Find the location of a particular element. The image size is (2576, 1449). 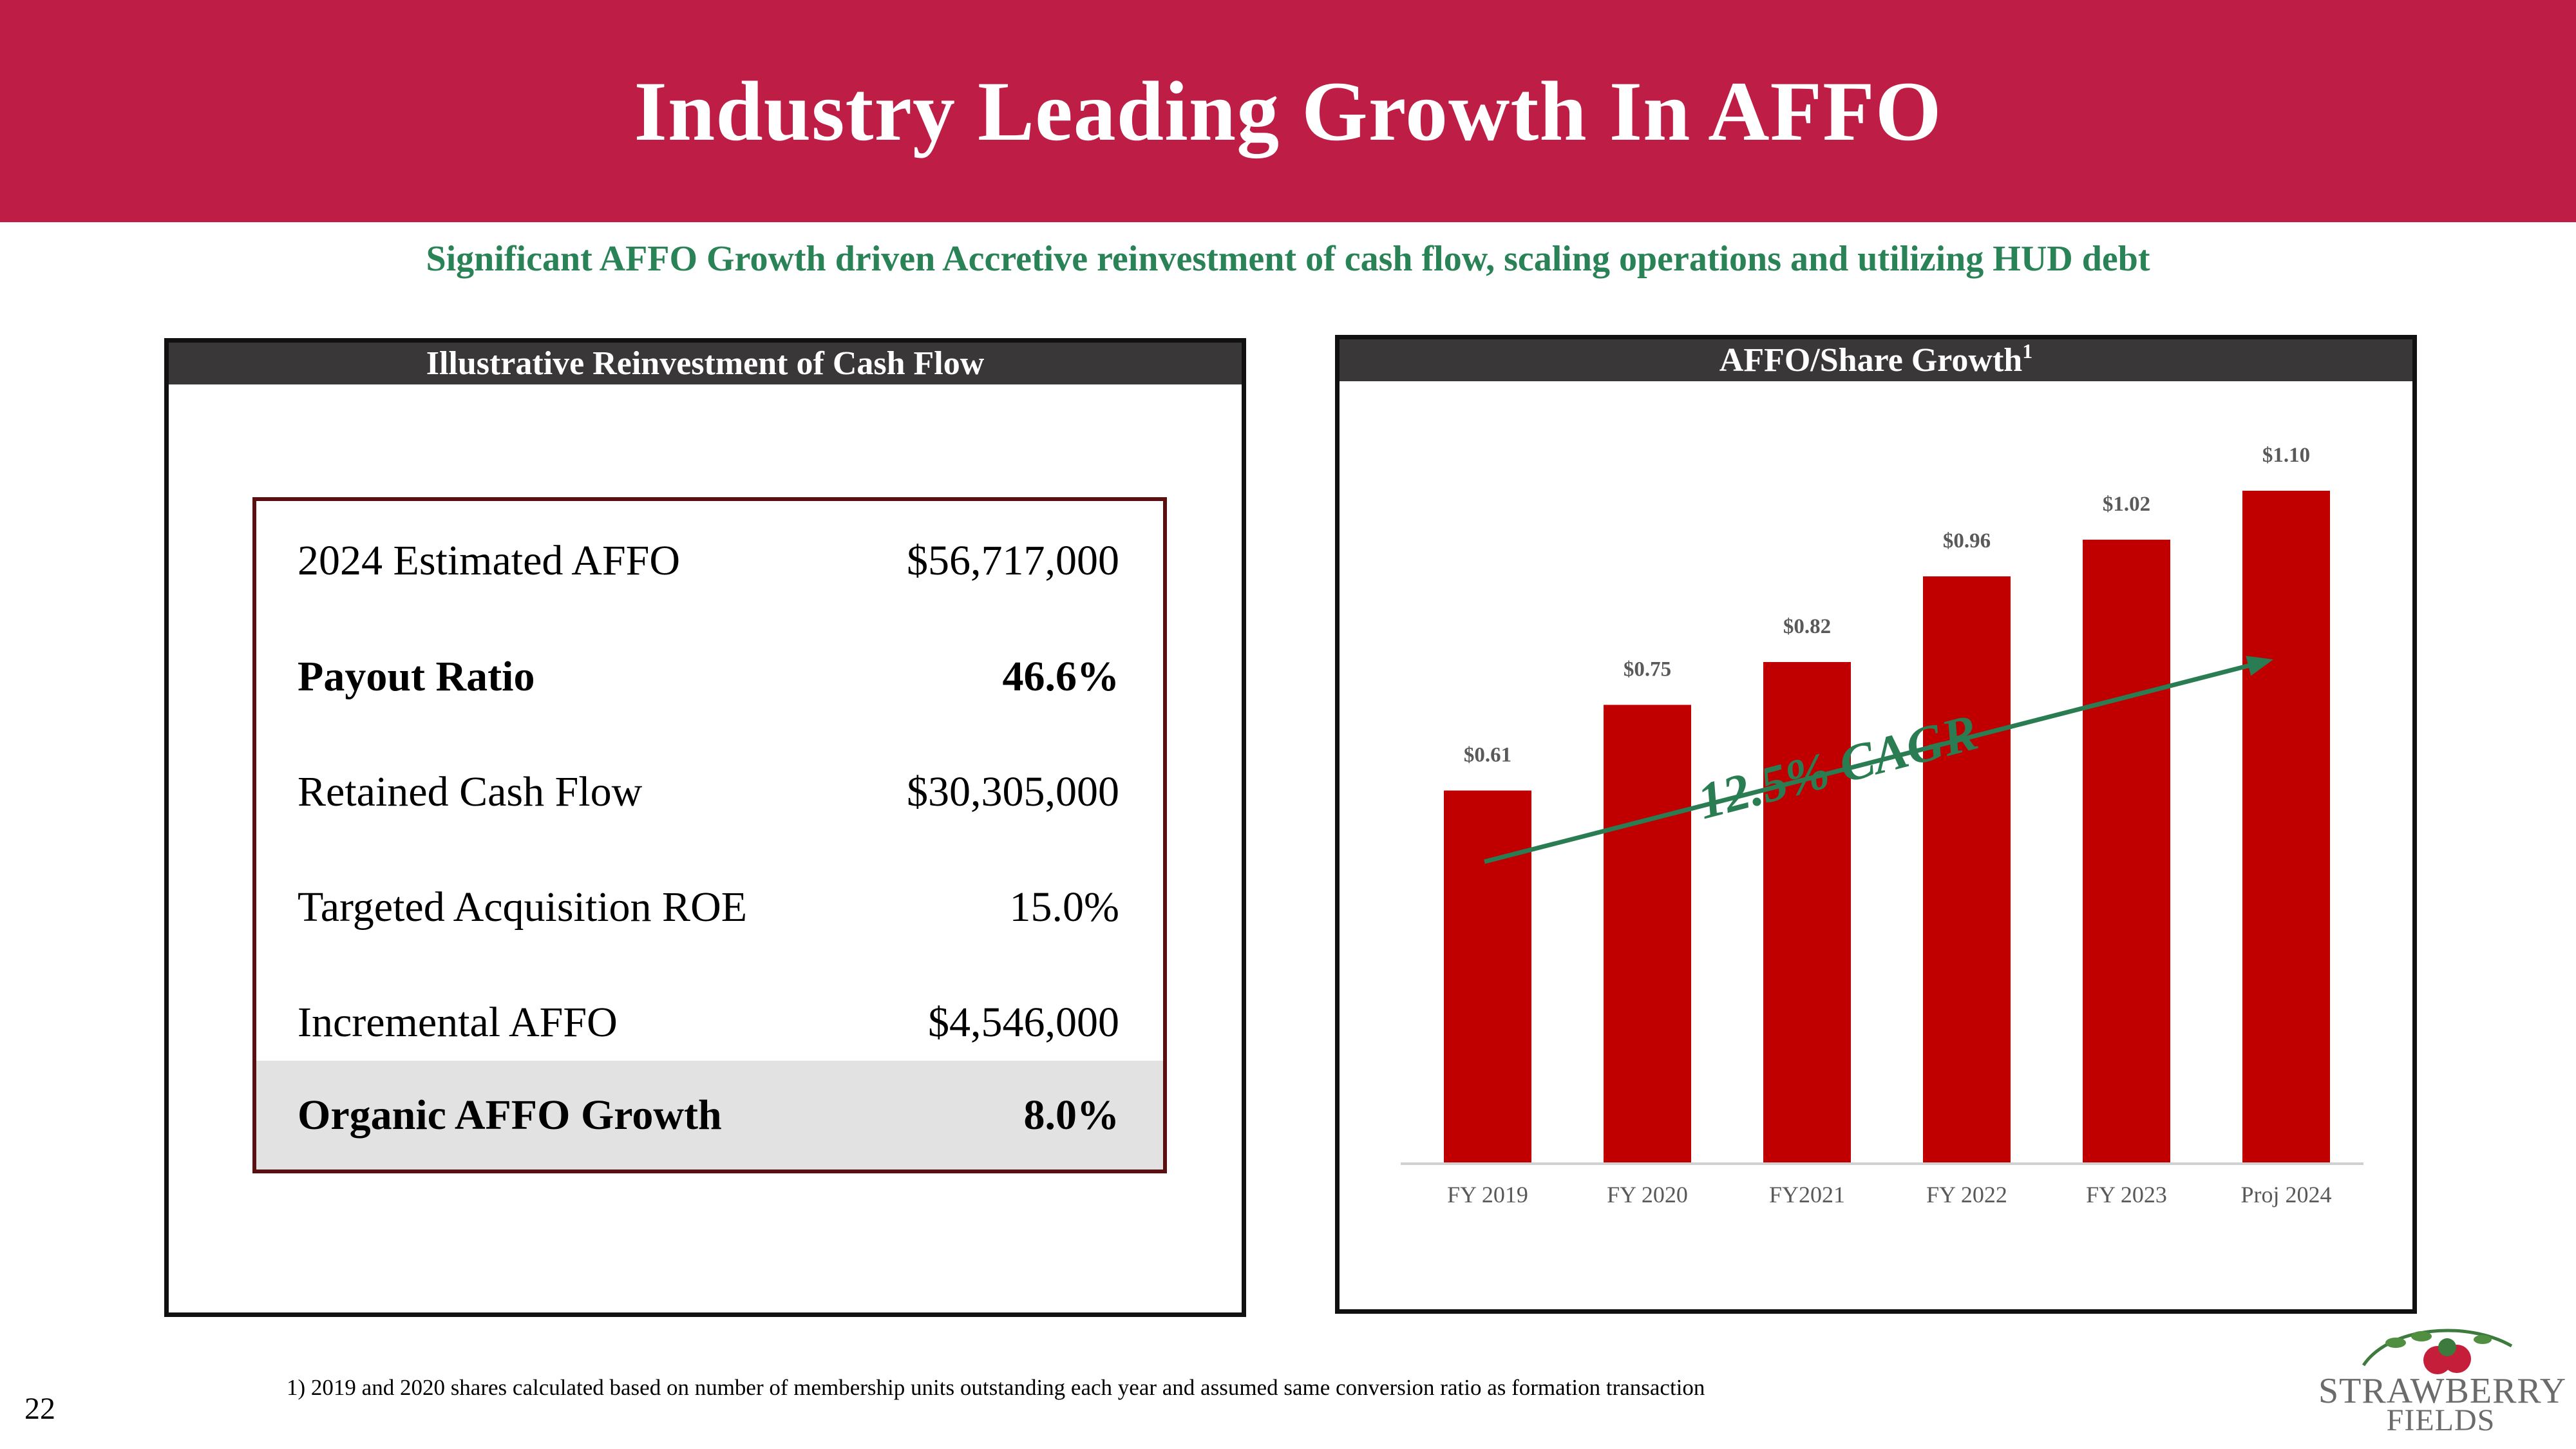

reinvestment-panel-title: Illustrative Reinvestment of Cash Flow is located at coordinates (706, 364).